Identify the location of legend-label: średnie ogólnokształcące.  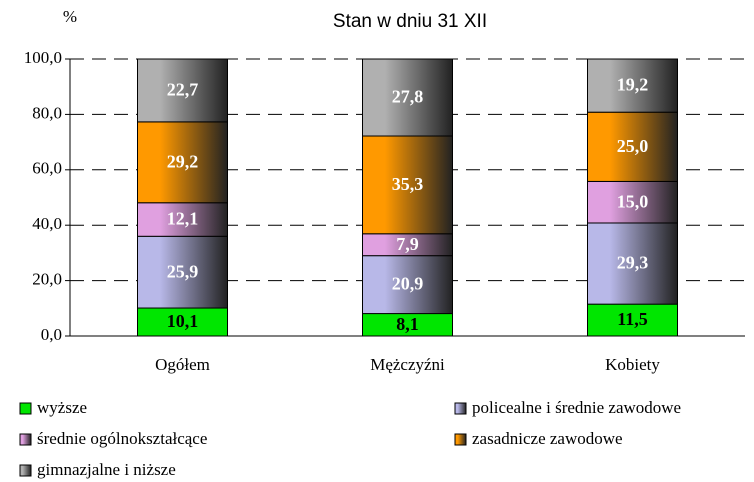
(122, 438).